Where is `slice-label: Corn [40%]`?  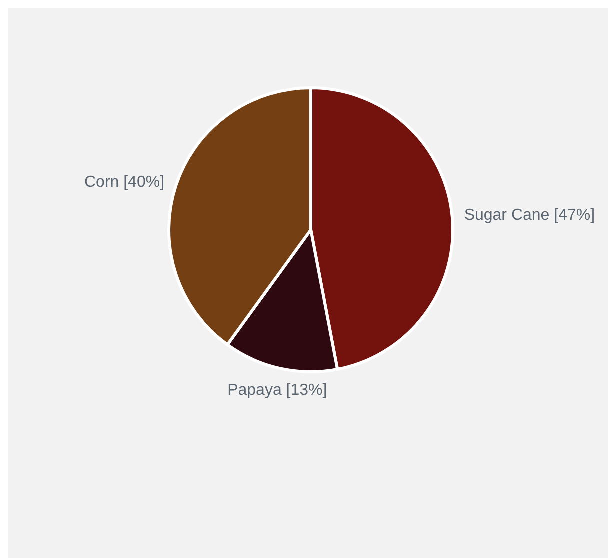
slice-label: Corn [40%] is located at coordinates (124, 182).